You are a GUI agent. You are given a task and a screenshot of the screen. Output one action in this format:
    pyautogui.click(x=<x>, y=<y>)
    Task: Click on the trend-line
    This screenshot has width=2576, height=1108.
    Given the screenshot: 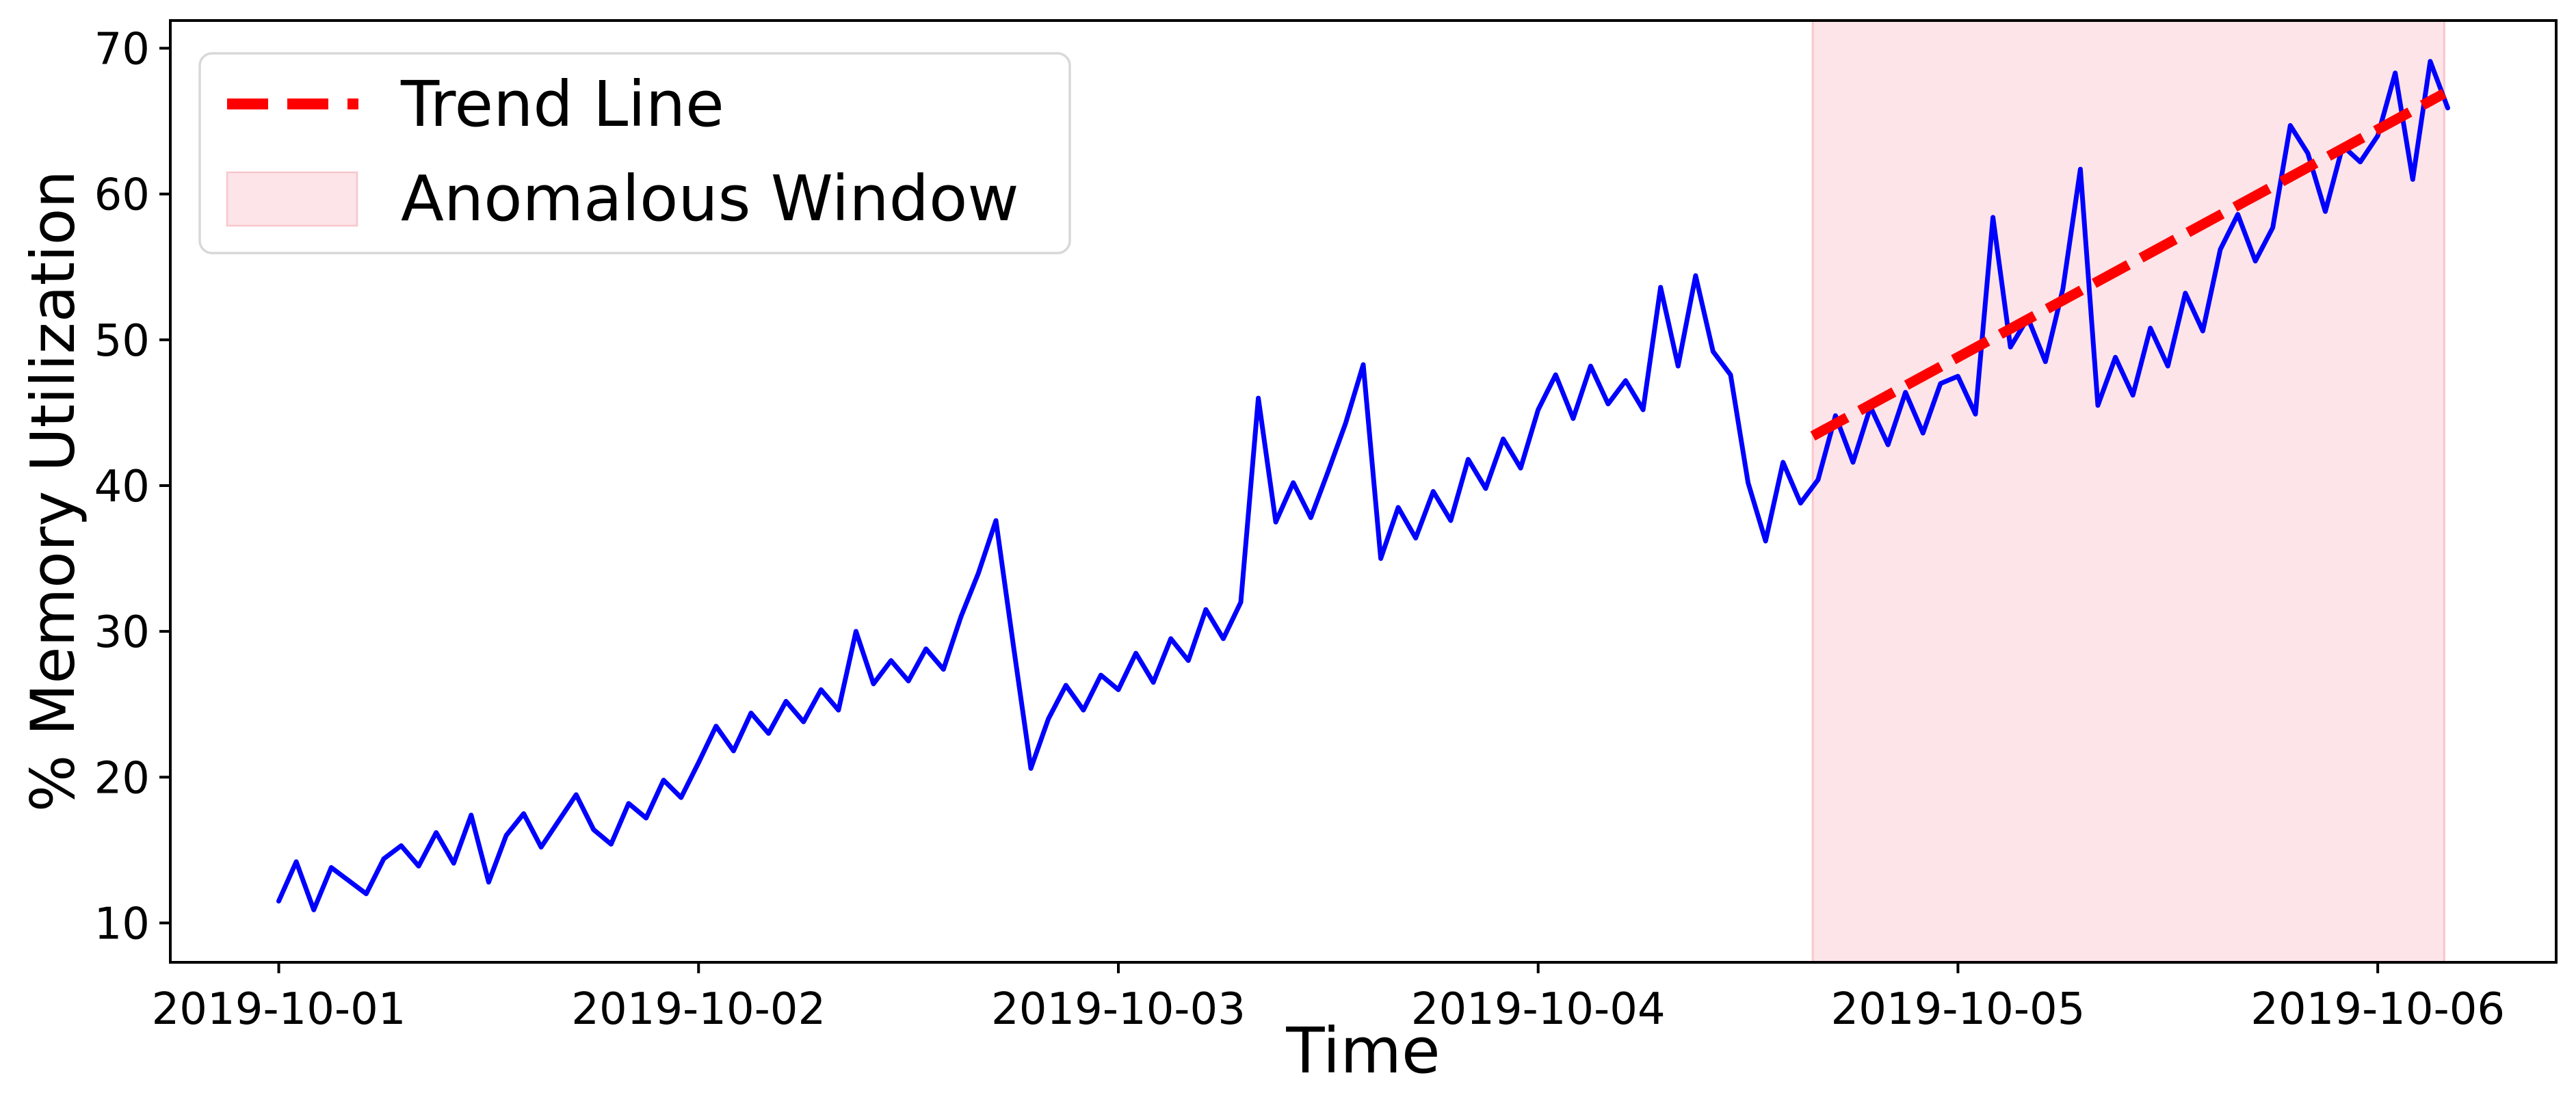 What is the action you would take?
    pyautogui.click(x=2128, y=264)
    